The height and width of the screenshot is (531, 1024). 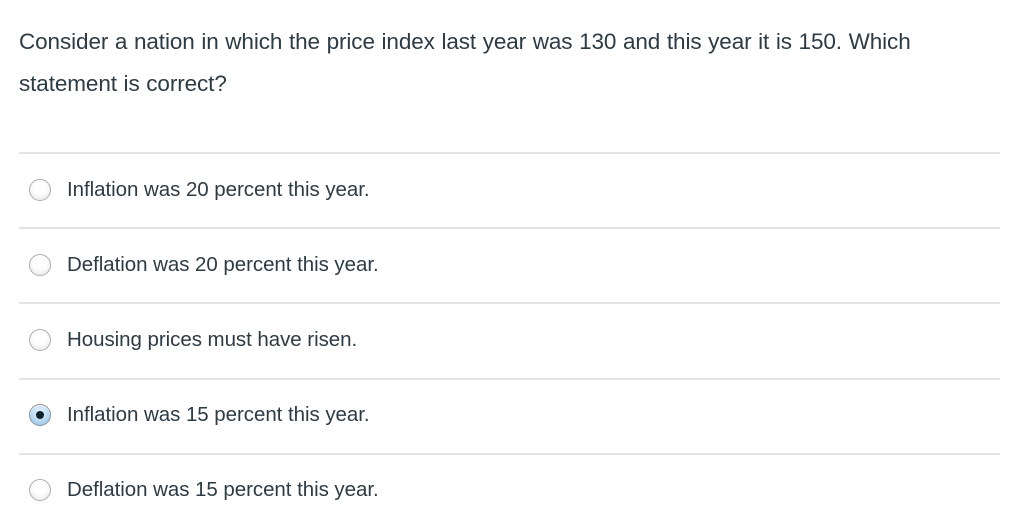 What do you see at coordinates (512, 415) in the screenshot?
I see `answer-option-row-selected: Inflation was 15 percent this year.` at bounding box center [512, 415].